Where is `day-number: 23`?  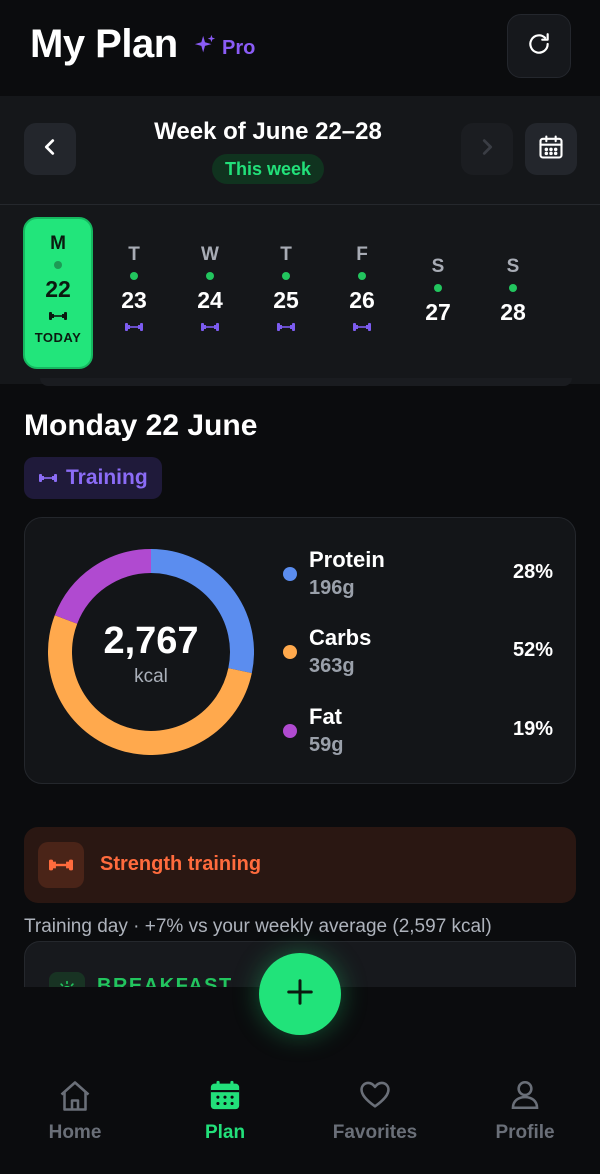
day-number: 23 is located at coordinates (134, 300).